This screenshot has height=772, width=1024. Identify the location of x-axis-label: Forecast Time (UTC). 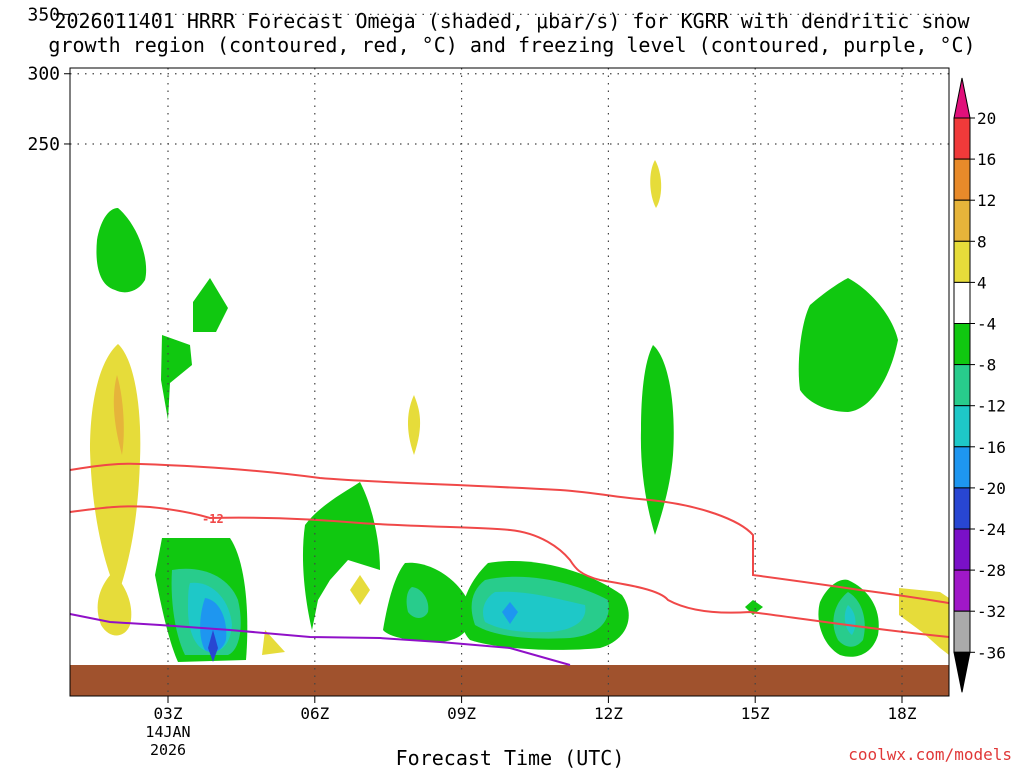
(510, 757).